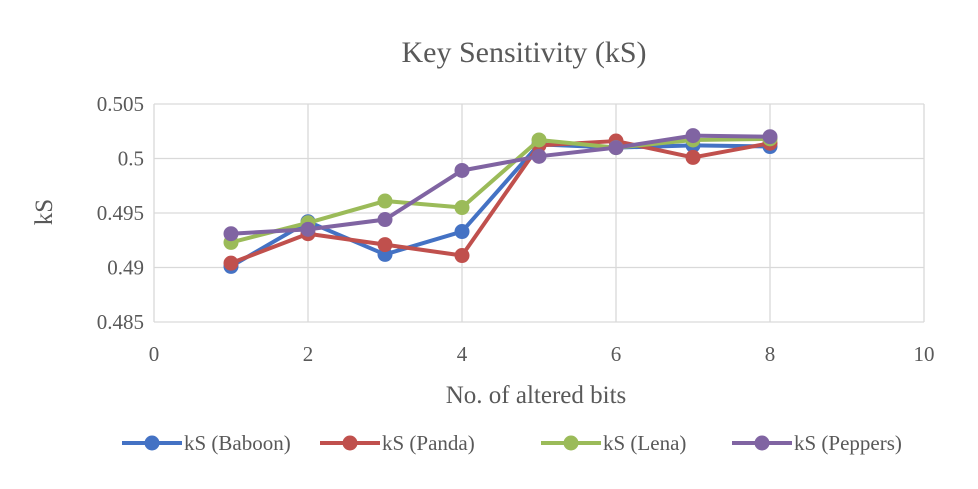 This screenshot has width=978, height=489. What do you see at coordinates (154, 354) in the screenshot?
I see `x-tick-label: 0` at bounding box center [154, 354].